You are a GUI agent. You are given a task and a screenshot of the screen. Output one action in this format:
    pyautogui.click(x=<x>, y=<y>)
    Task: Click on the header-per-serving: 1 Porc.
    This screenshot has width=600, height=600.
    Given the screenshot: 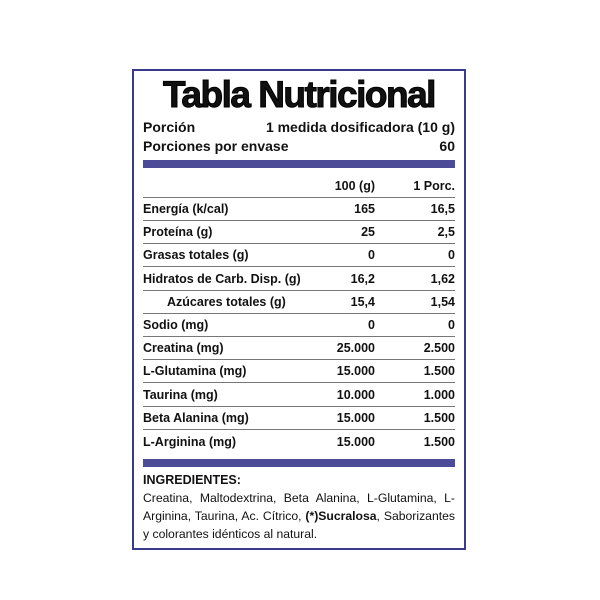 What is the action you would take?
    pyautogui.click(x=434, y=186)
    